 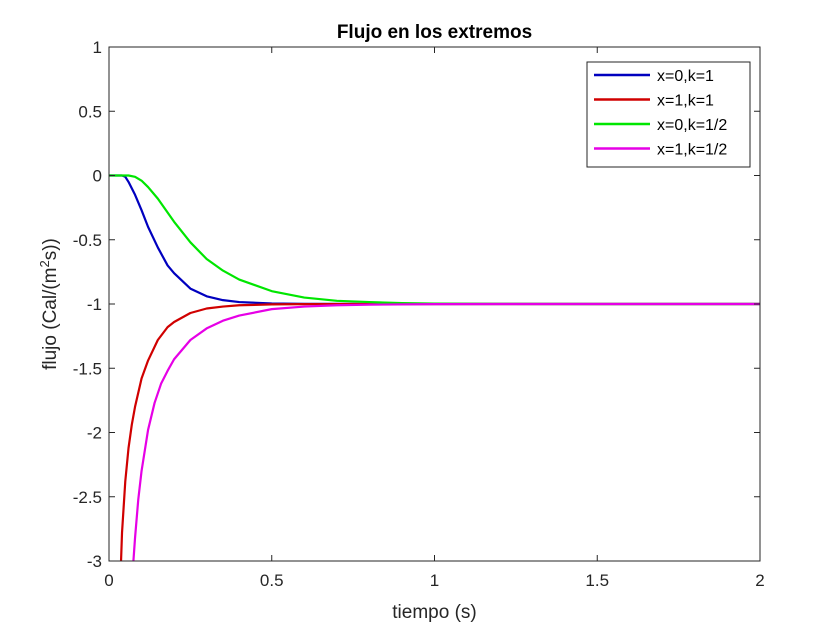 I want to click on y-tick-label: -1.5, so click(x=87, y=368).